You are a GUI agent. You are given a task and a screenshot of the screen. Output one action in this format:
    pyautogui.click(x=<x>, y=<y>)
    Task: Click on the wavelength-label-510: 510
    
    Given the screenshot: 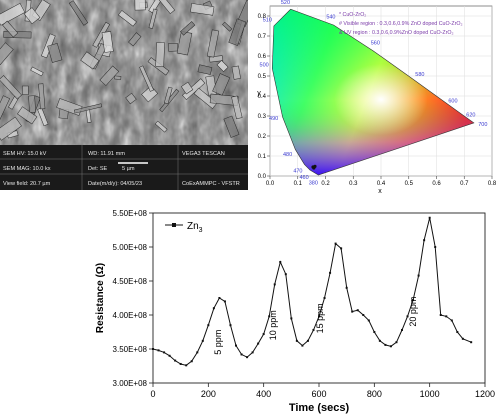 What is the action you would take?
    pyautogui.click(x=267, y=21)
    